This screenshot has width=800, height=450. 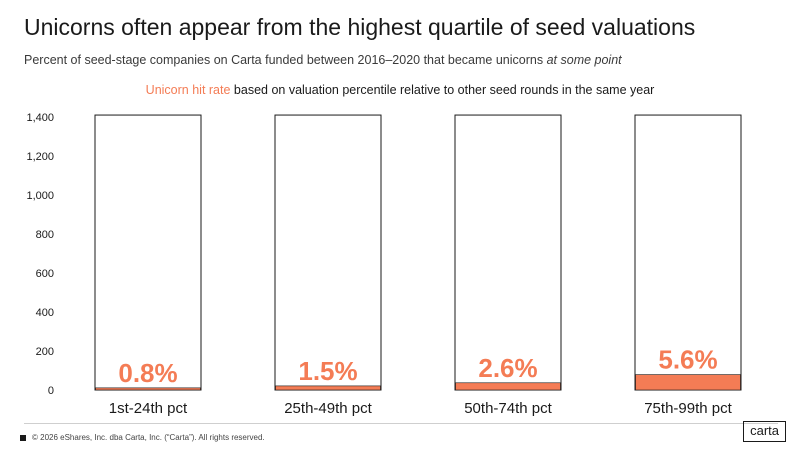 What do you see at coordinates (188, 90) in the screenshot?
I see `legend-accent-label: Unicorn hit rate` at bounding box center [188, 90].